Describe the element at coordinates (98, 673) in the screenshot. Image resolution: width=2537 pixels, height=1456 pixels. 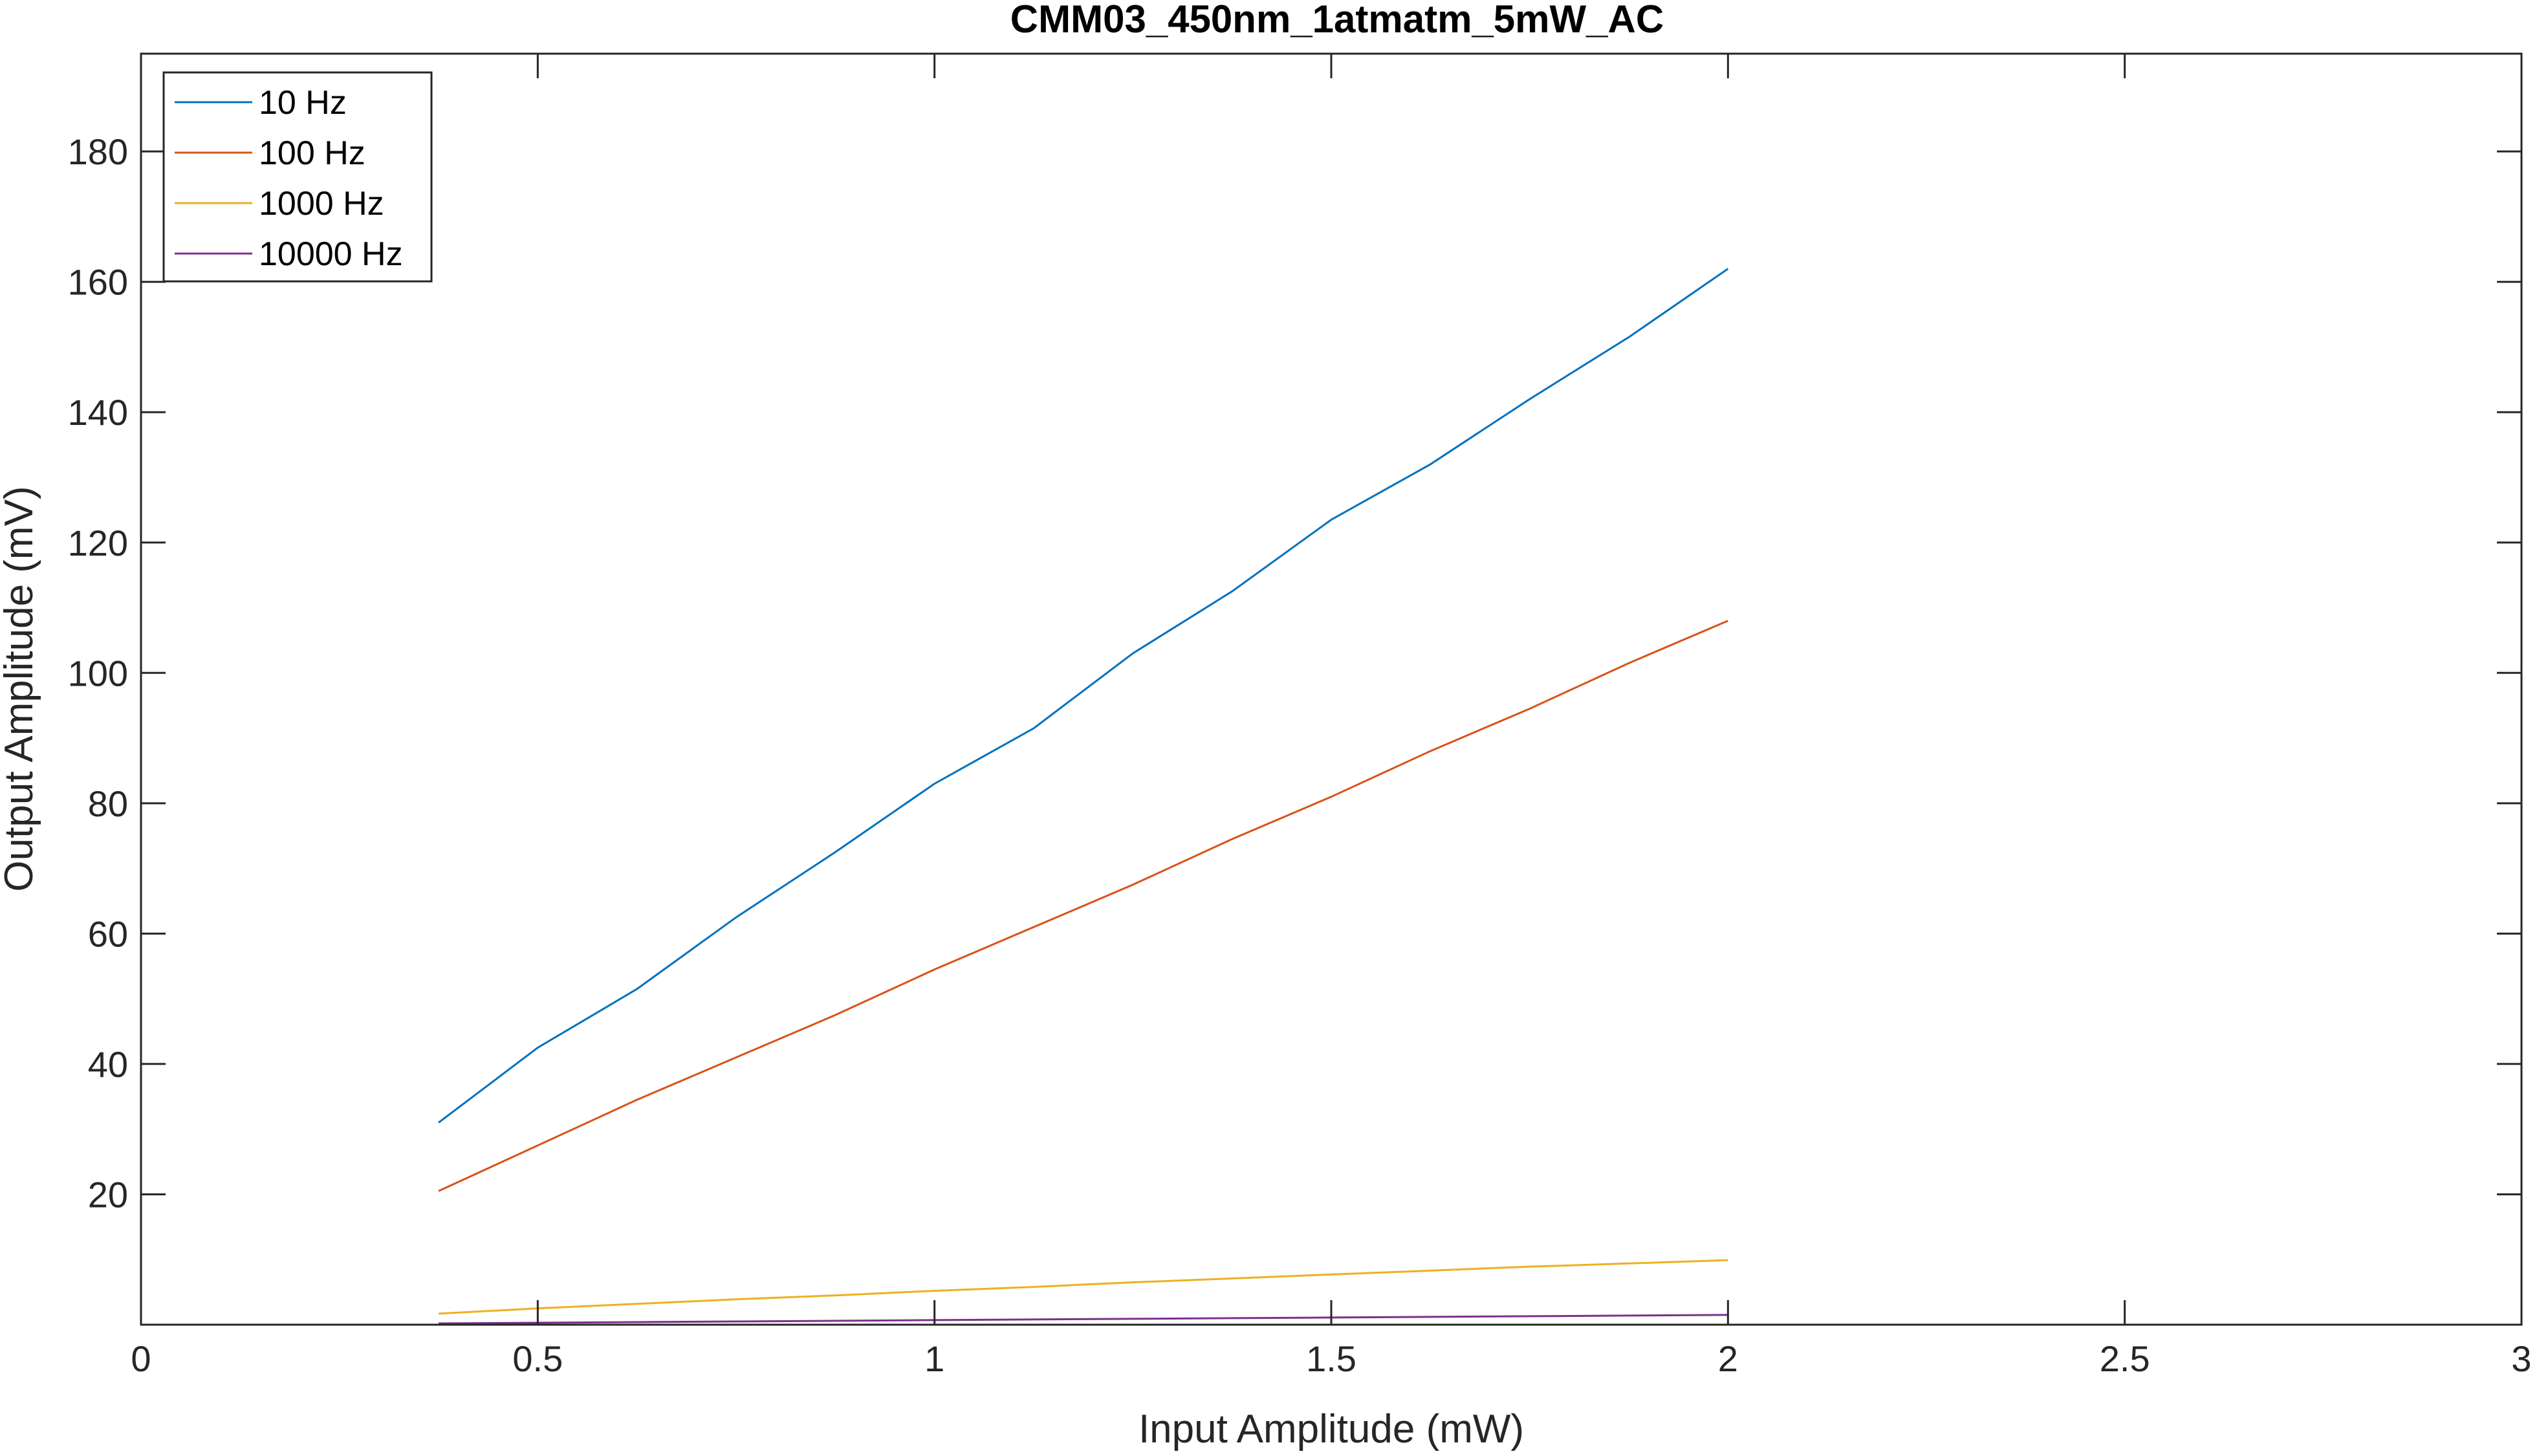
I see `y-tick-label: 100` at that location.